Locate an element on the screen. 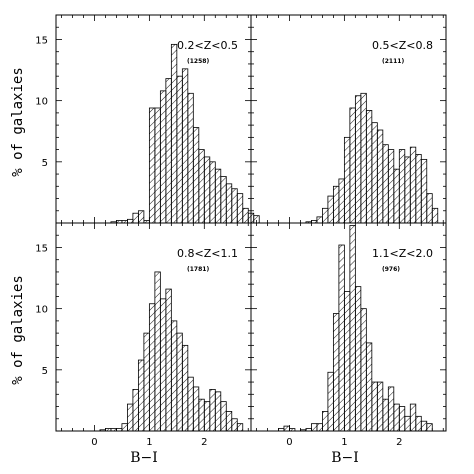 Image resolution: width=474 pixels, height=474 pixels. x-tick-label: 2 is located at coordinates (399, 442).